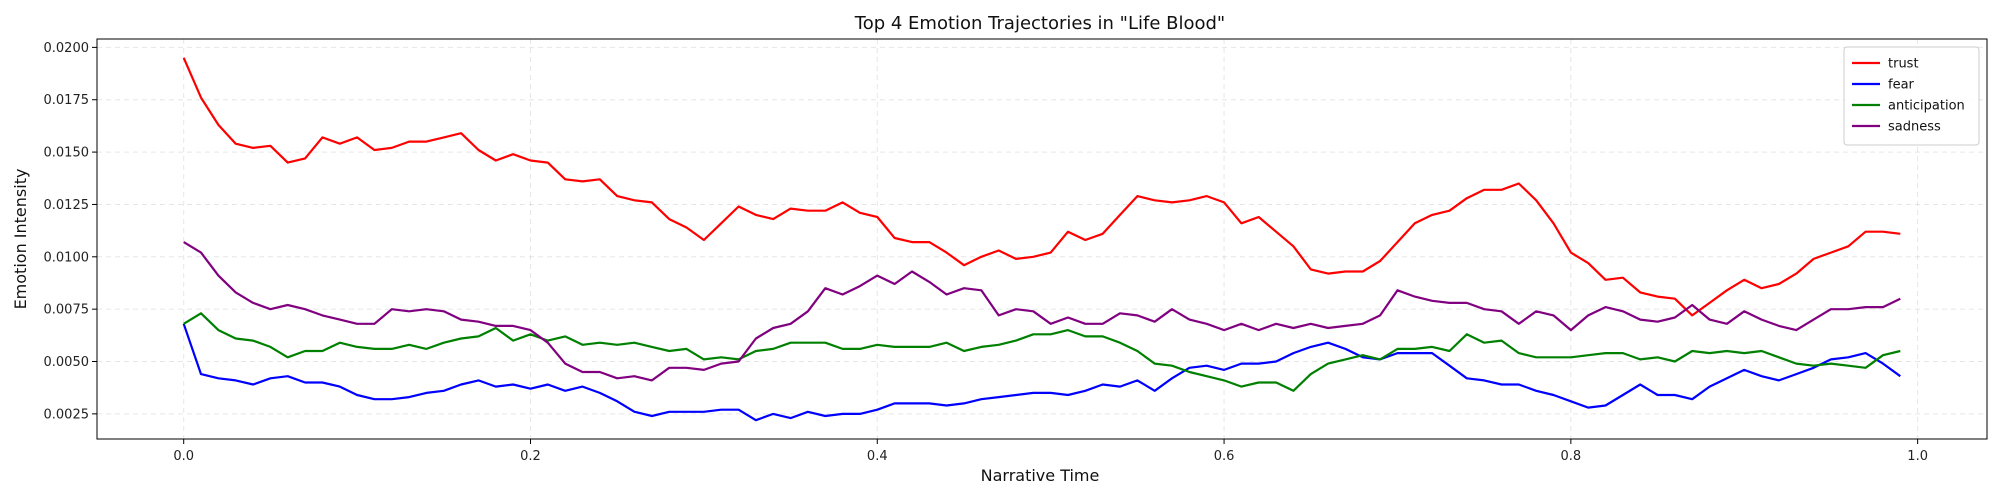 Image resolution: width=2000 pixels, height=500 pixels. I want to click on x-tick-label: 0.0, so click(183, 456).